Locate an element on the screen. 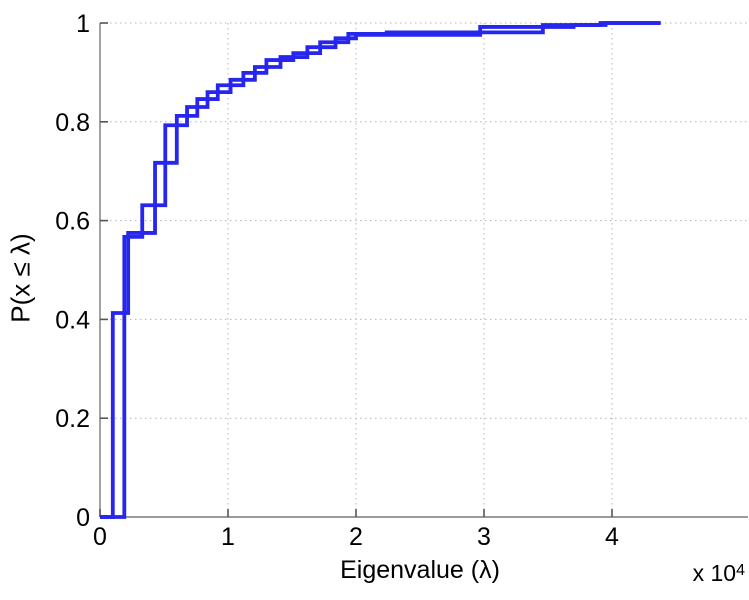 The height and width of the screenshot is (600, 749). x-axis-label: Eigenvalue (λ) is located at coordinates (420, 570).